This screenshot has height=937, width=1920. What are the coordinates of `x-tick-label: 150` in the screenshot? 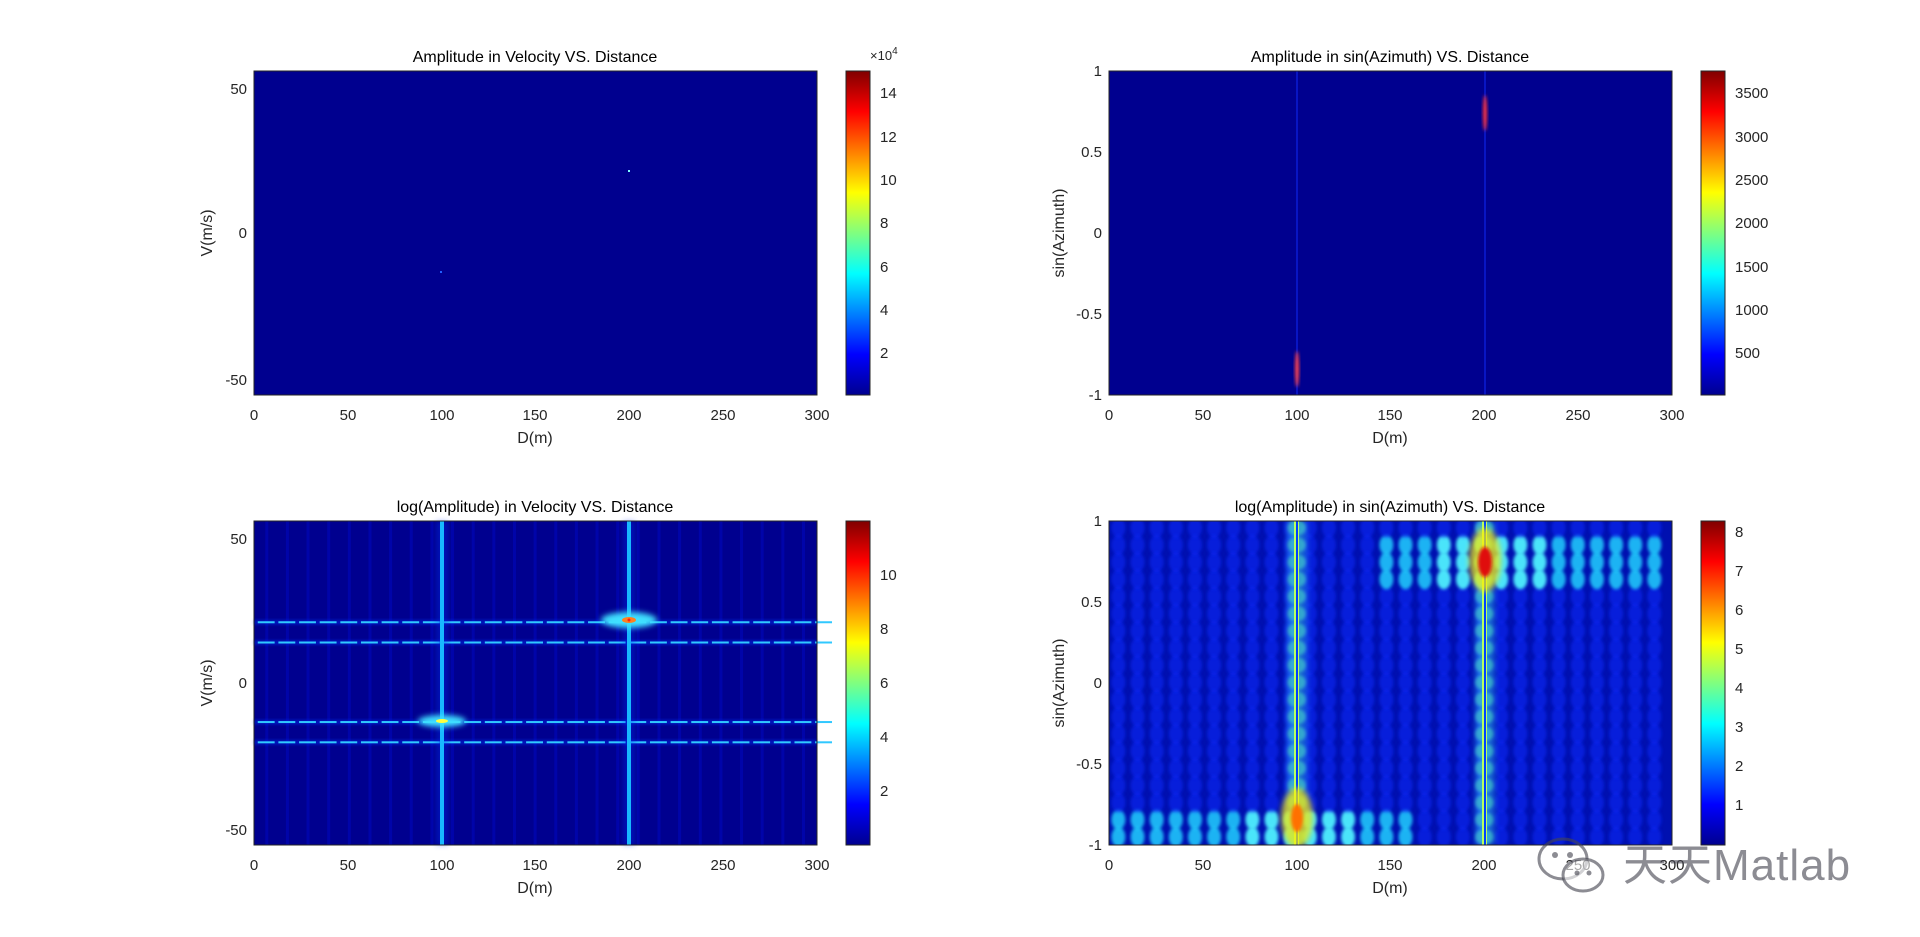 It's located at (534, 415).